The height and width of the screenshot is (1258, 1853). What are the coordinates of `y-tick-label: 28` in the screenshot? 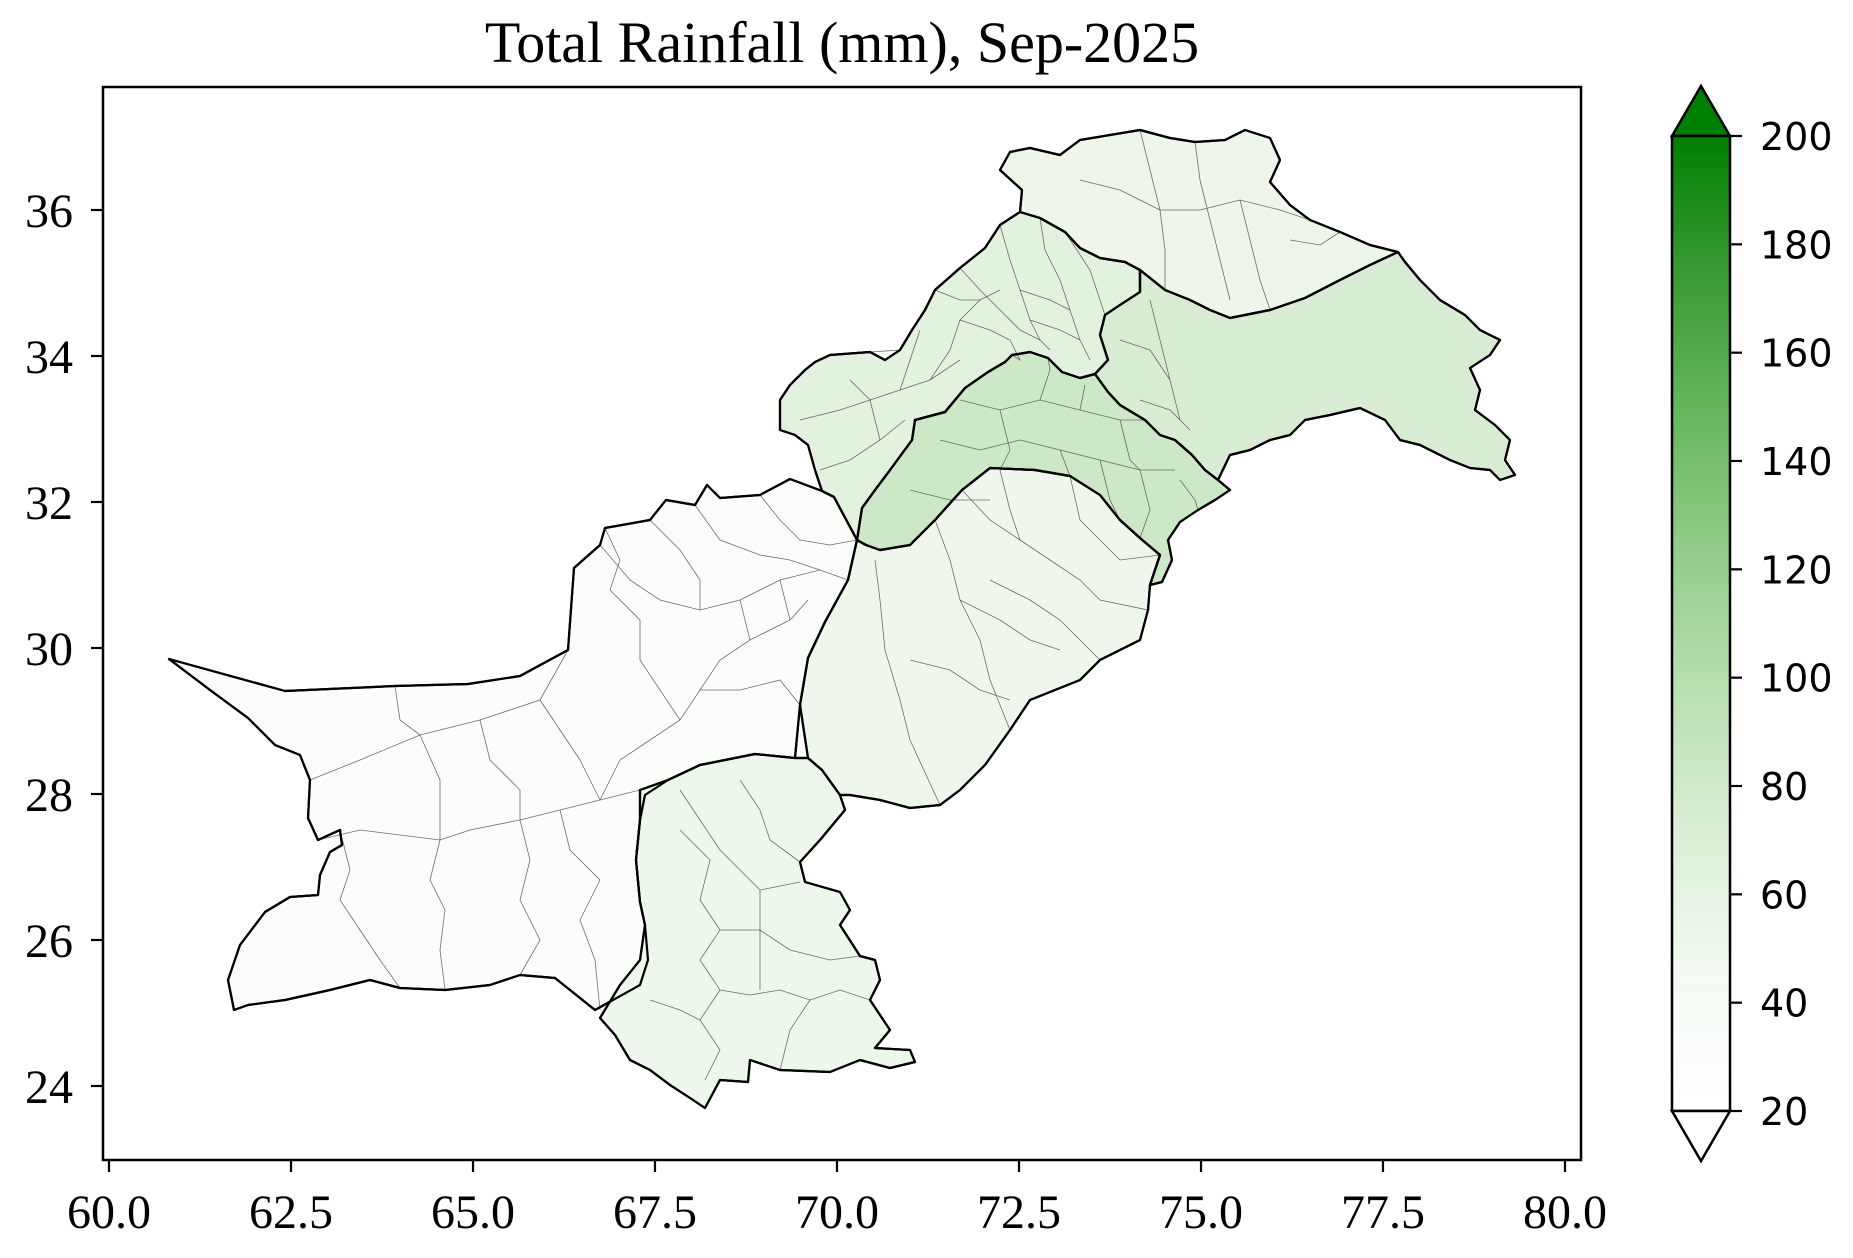 It's located at (49, 795).